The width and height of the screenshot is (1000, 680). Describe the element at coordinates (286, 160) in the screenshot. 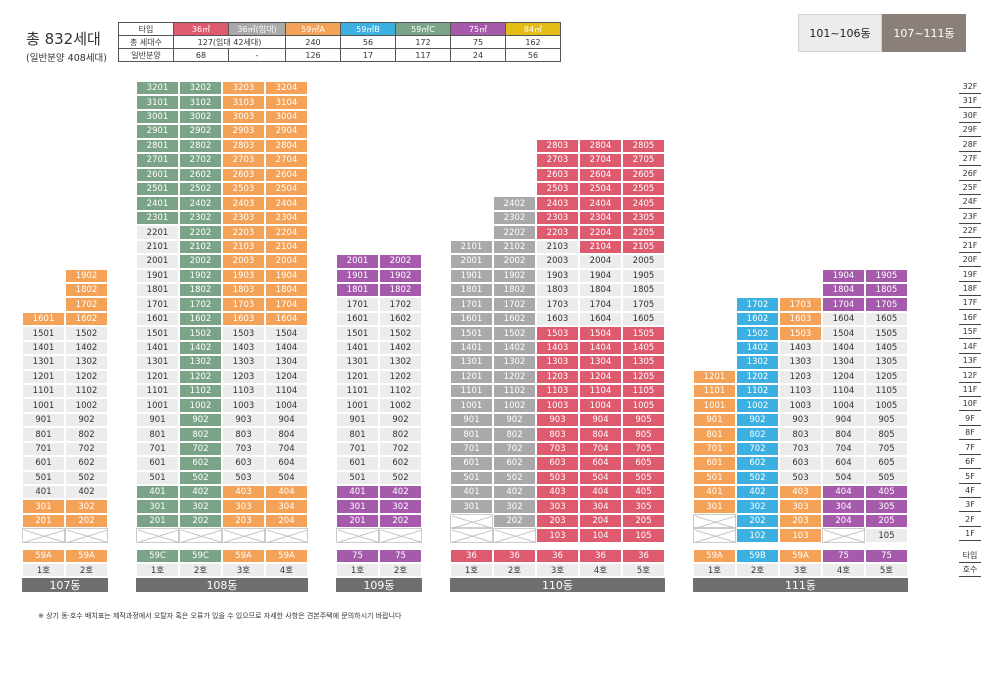

I see `unit-cell: 2704` at that location.